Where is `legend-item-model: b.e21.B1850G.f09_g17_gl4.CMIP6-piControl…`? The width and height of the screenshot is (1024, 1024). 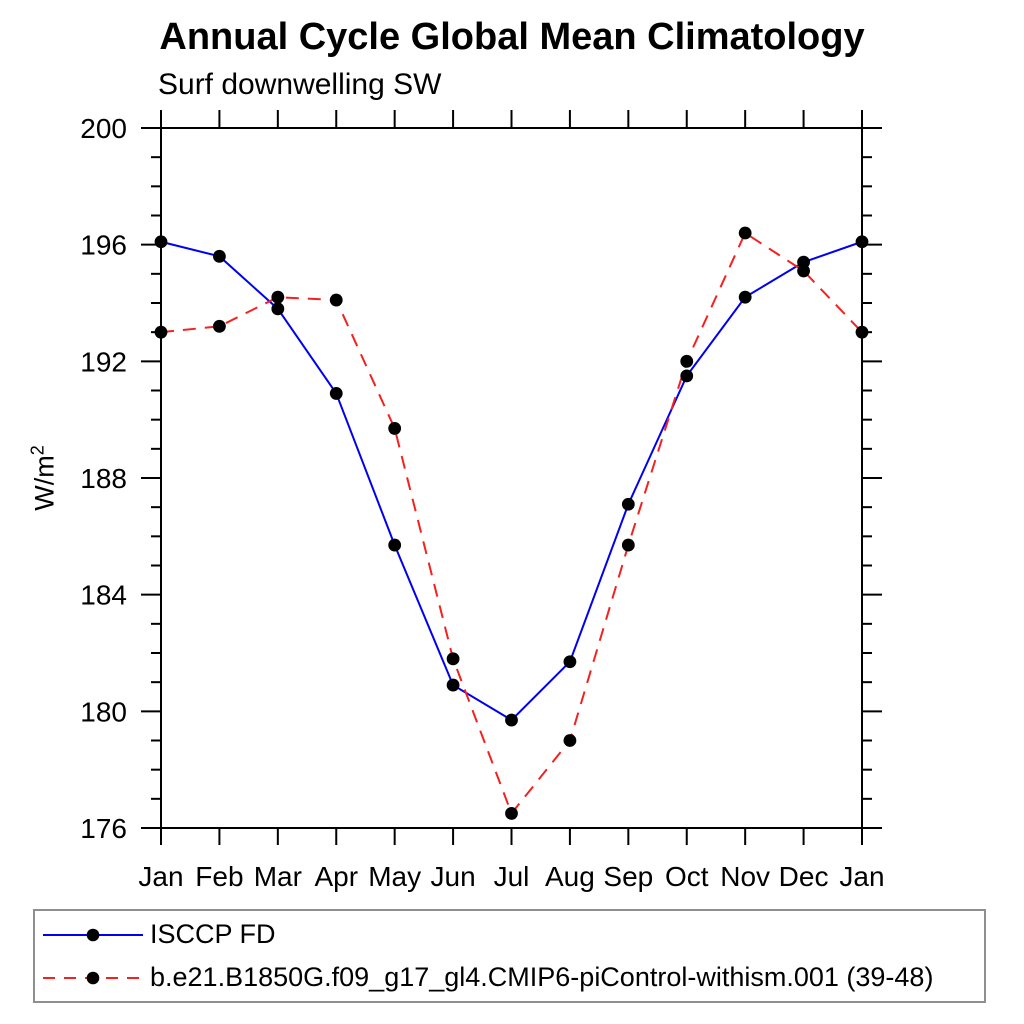 legend-item-model: b.e21.B1850G.f09_g17_gl4.CMIP6-piControl… is located at coordinates (509, 978).